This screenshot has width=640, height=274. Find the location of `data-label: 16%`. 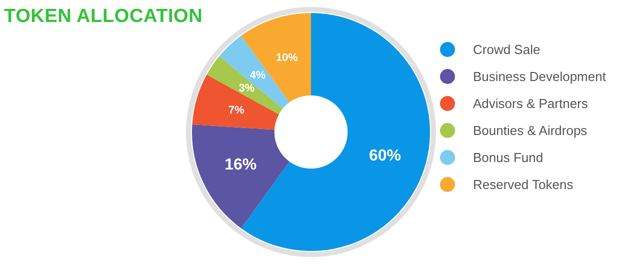

data-label: 16% is located at coordinates (240, 165).